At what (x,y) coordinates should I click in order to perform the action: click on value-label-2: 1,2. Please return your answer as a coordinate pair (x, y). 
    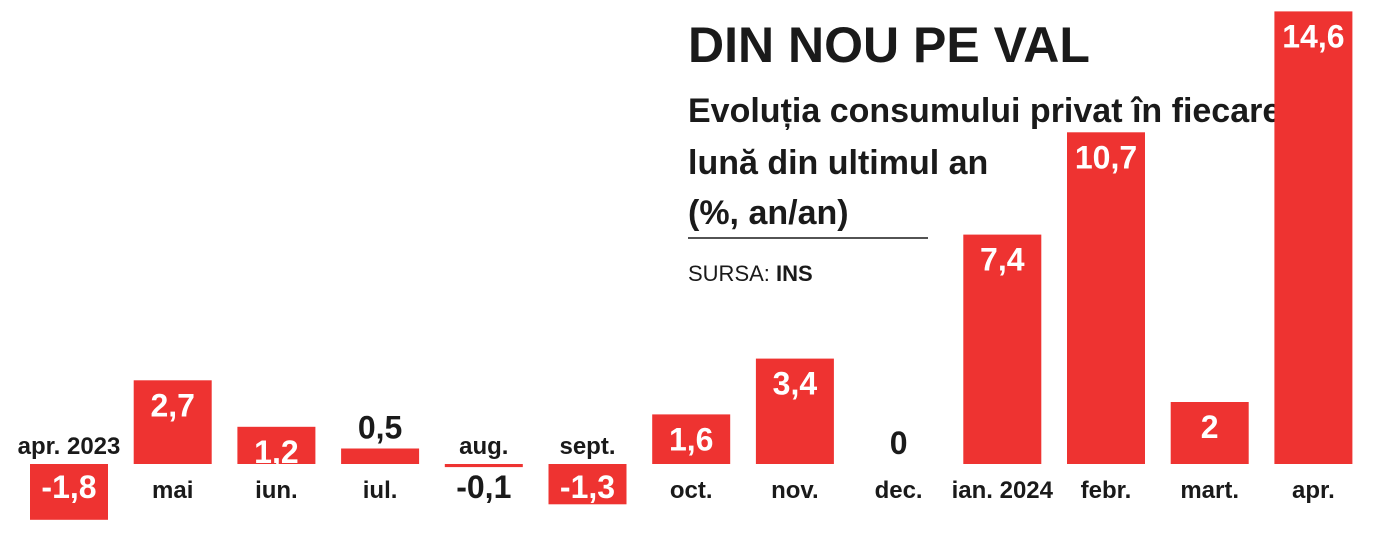
    Looking at the image, I should click on (276, 452).